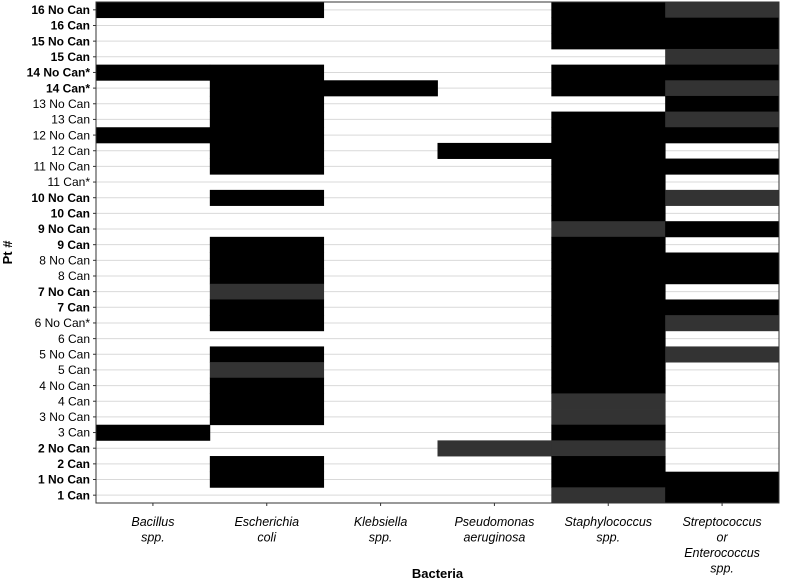 Image resolution: width=785 pixels, height=582 pixels. I want to click on y-tick-label: 6 No Can*, so click(63, 323).